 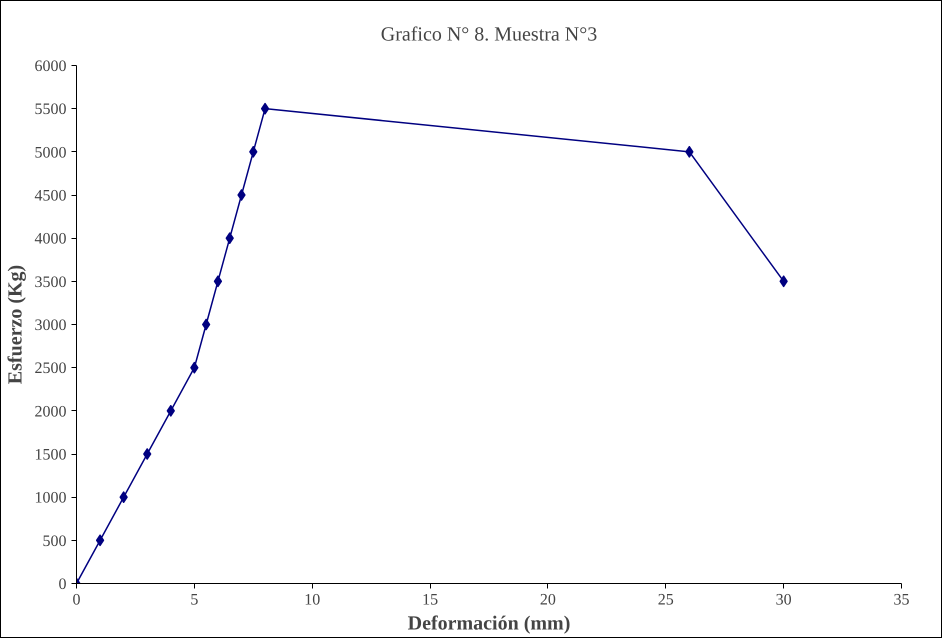 What do you see at coordinates (784, 600) in the screenshot?
I see `x-tick-label: 30` at bounding box center [784, 600].